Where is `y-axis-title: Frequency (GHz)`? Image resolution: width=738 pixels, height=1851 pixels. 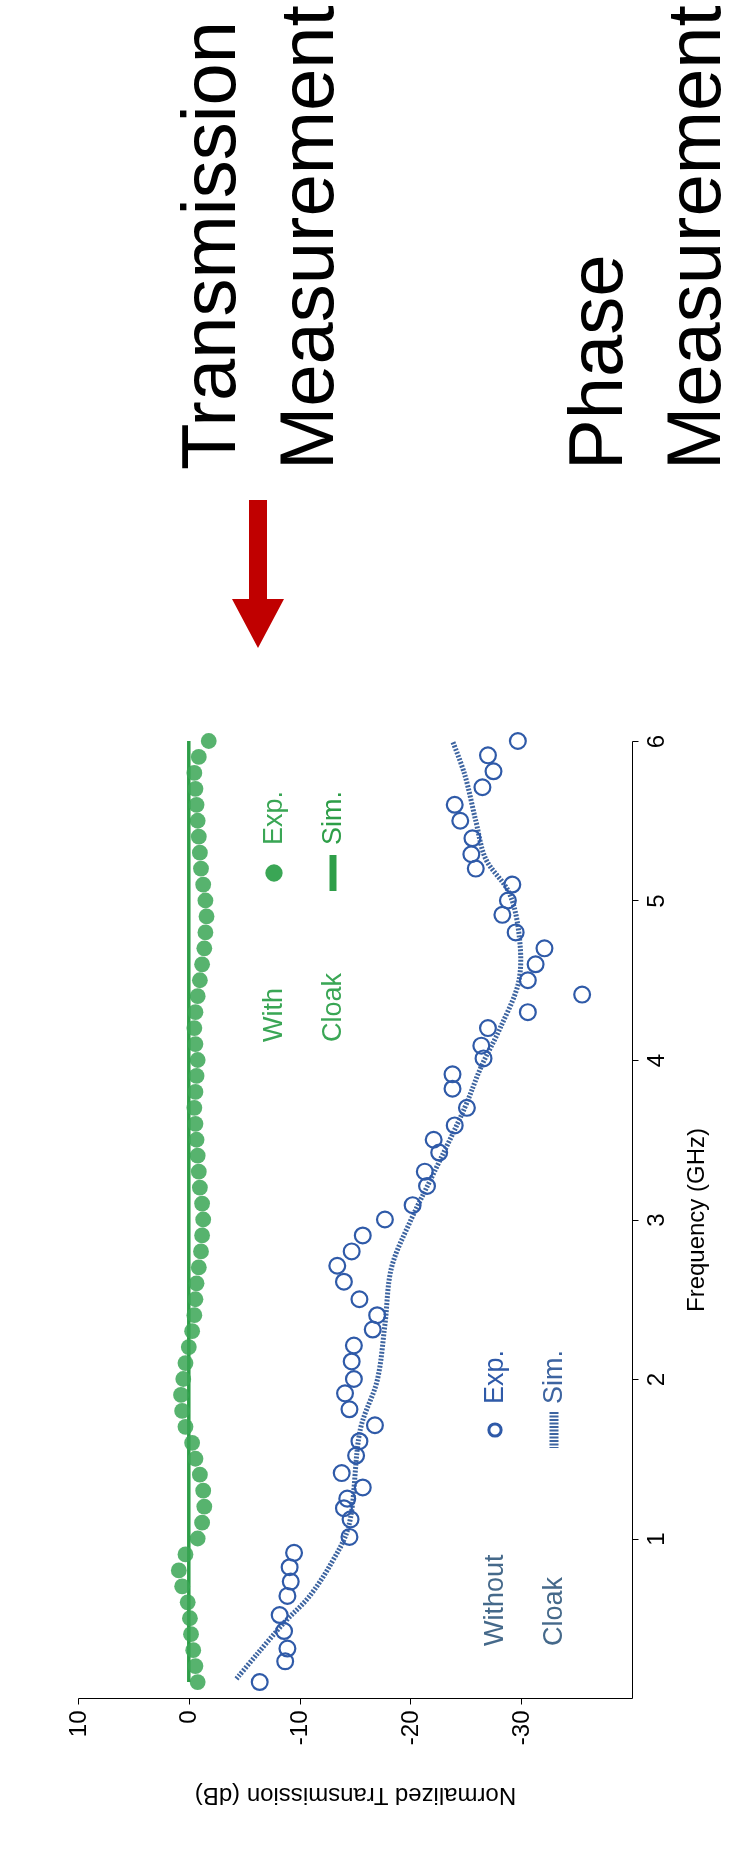 y-axis-title: Frequency (GHz) is located at coordinates (695, 1220).